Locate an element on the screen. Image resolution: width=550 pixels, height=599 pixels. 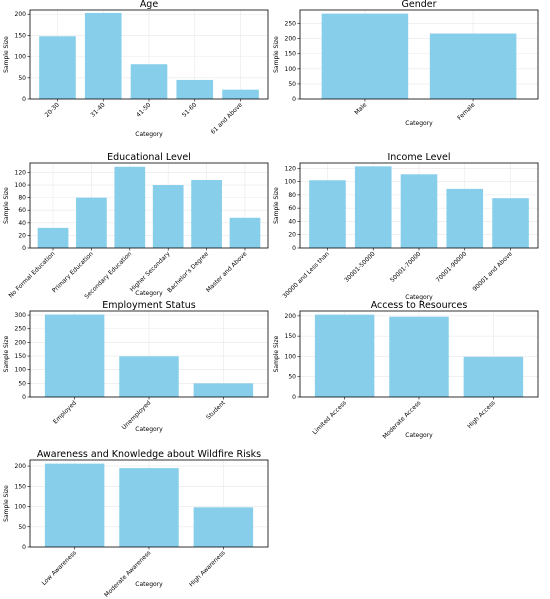
x-tick-label: Higher Secondary is located at coordinates (150, 271).